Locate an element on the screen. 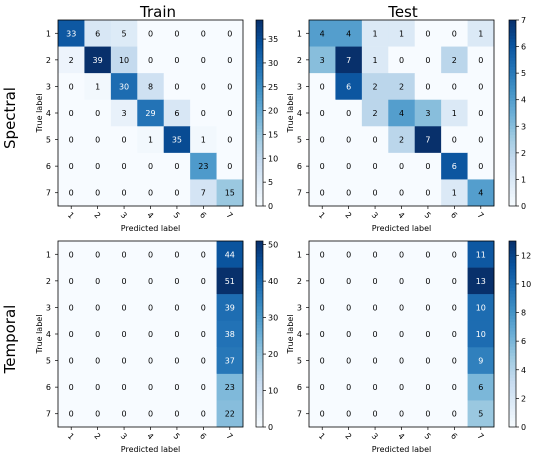 The width and height of the screenshot is (550, 456). colorbar-tick-label: 40 is located at coordinates (273, 281).